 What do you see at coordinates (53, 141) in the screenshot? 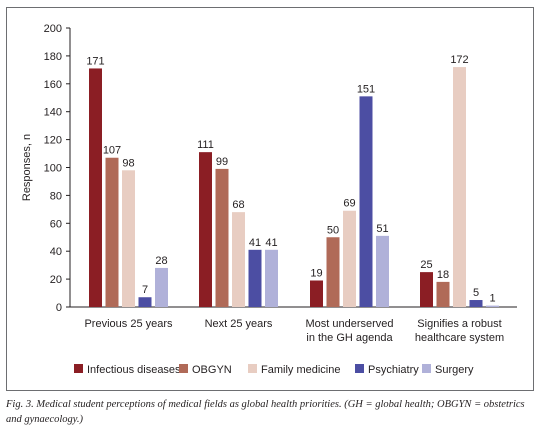
I see `y-tick-label: 120` at bounding box center [53, 141].